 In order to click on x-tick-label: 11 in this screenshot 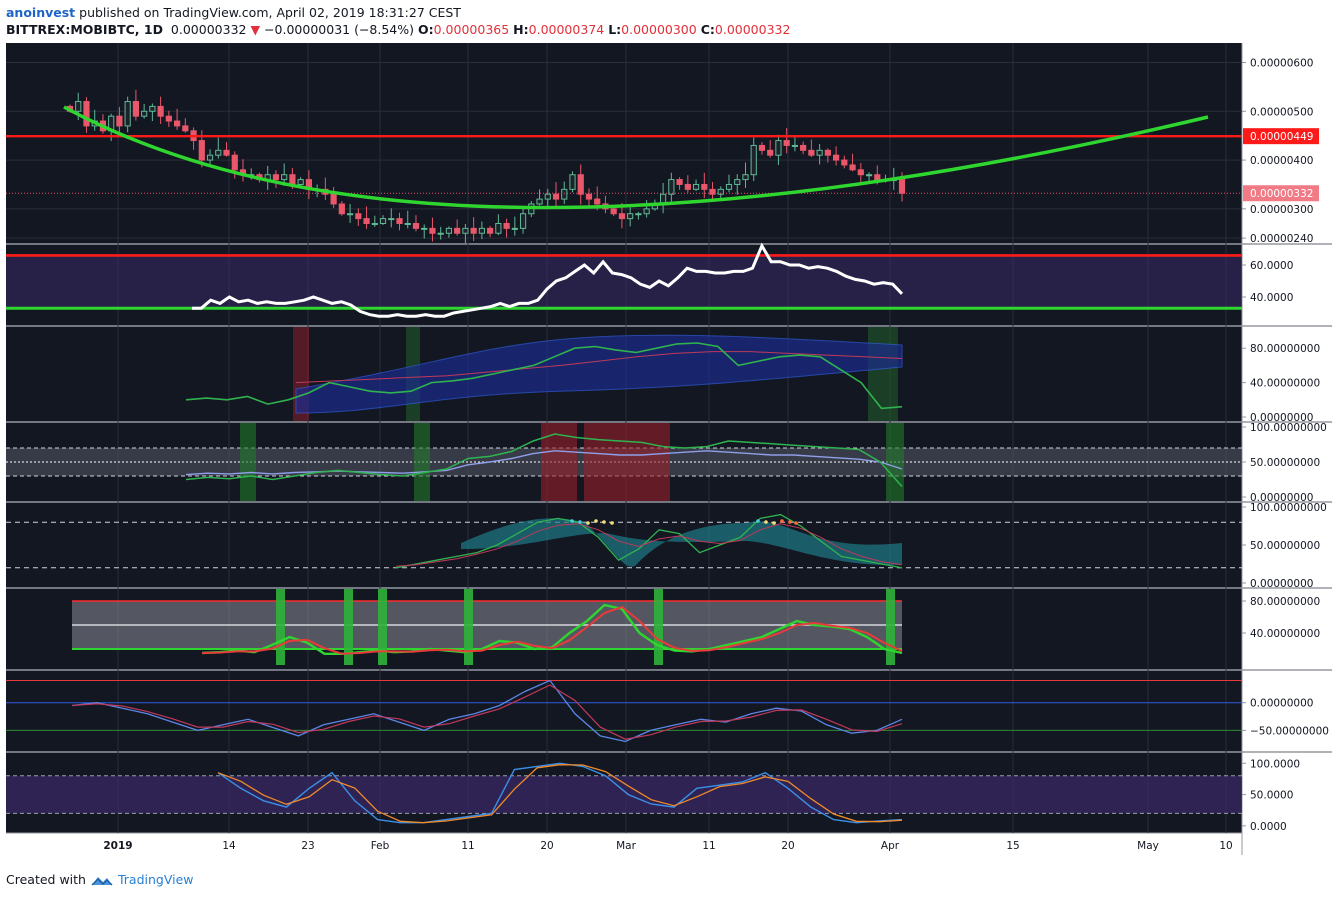, I will do `click(708, 846)`.